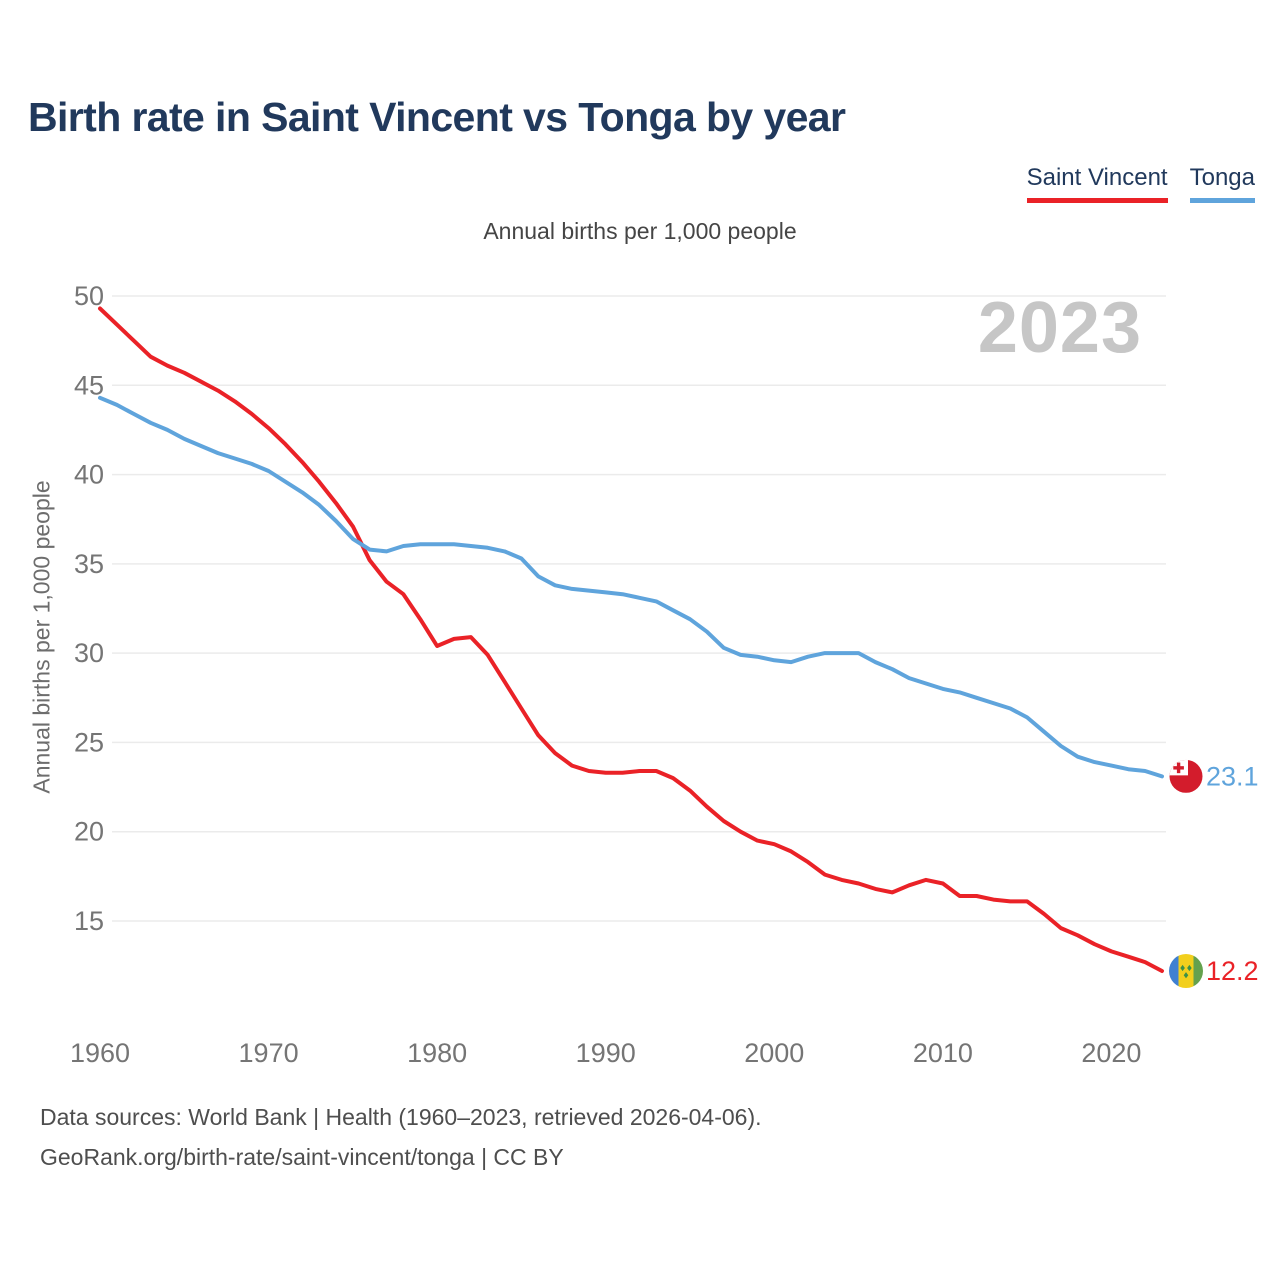  Describe the element at coordinates (606, 1053) in the screenshot. I see `x-tick-label-1990: 1990` at that location.